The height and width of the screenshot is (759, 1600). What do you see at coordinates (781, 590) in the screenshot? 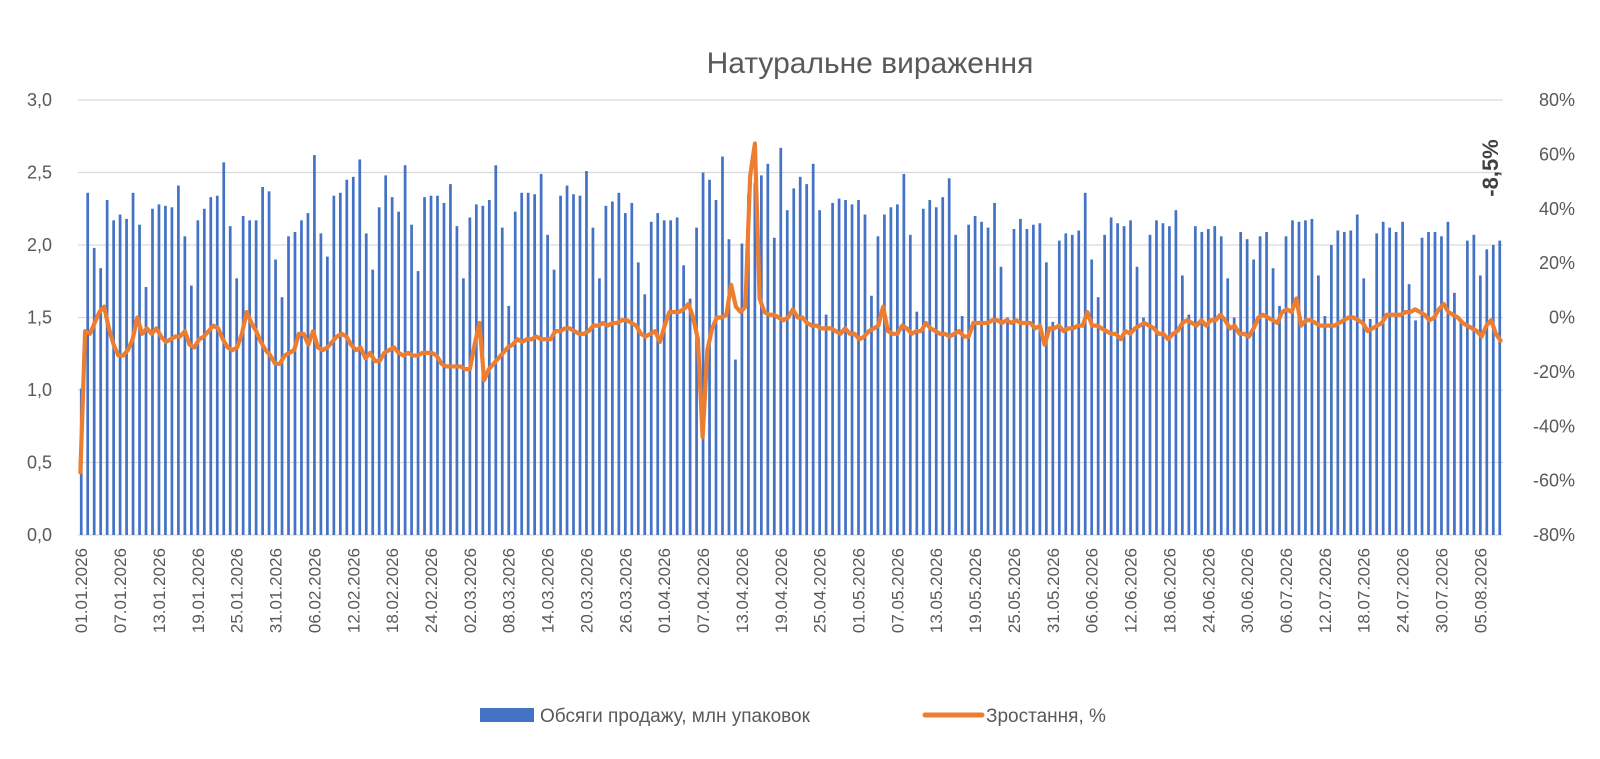
I see `x-tick-label: 19.04.2026` at bounding box center [781, 590].